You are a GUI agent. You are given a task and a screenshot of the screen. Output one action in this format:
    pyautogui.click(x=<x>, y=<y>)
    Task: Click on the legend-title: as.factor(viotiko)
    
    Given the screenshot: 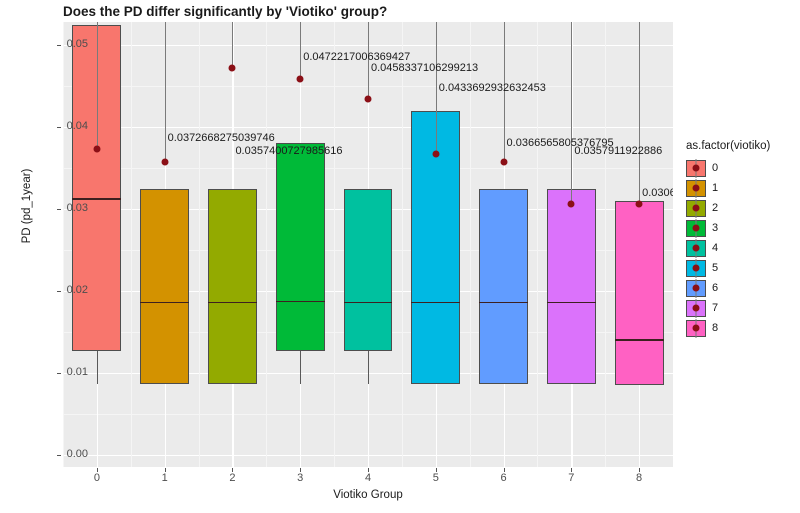 What is the action you would take?
    pyautogui.click(x=728, y=146)
    